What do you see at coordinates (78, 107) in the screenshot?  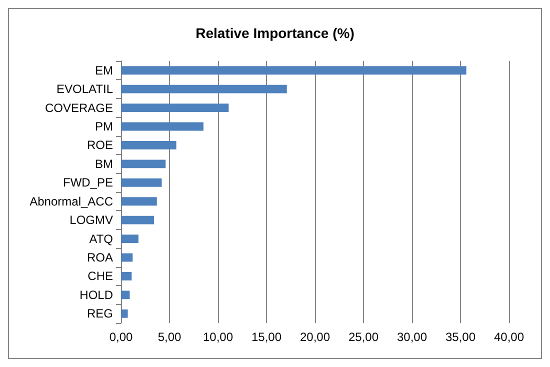 I see `y-tick-label: COVERAGE` at bounding box center [78, 107].